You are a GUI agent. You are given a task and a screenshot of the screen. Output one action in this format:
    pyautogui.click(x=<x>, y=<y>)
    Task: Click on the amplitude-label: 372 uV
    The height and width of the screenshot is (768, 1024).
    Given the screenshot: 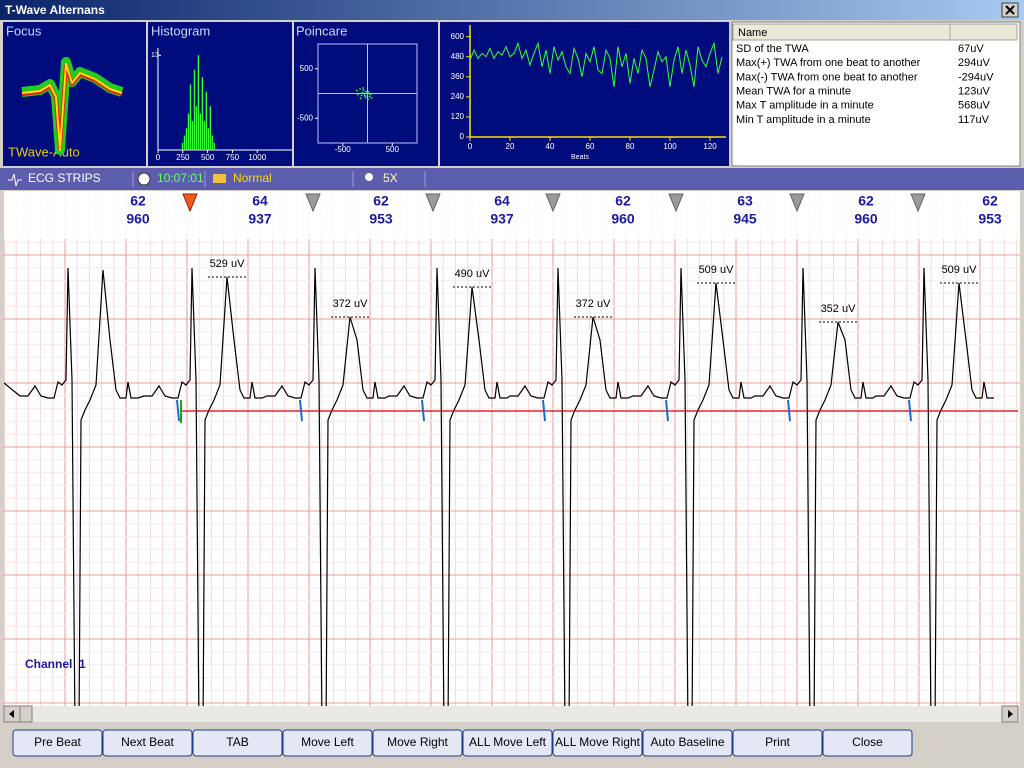 What is the action you would take?
    pyautogui.click(x=351, y=304)
    